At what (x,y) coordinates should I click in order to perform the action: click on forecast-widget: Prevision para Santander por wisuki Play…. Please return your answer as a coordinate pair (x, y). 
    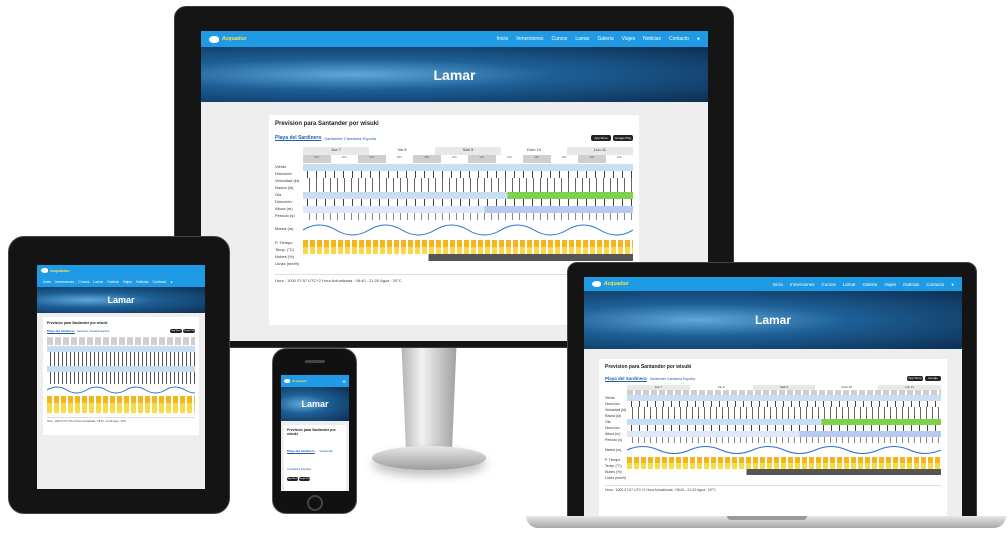
    Looking at the image, I should click on (773, 438).